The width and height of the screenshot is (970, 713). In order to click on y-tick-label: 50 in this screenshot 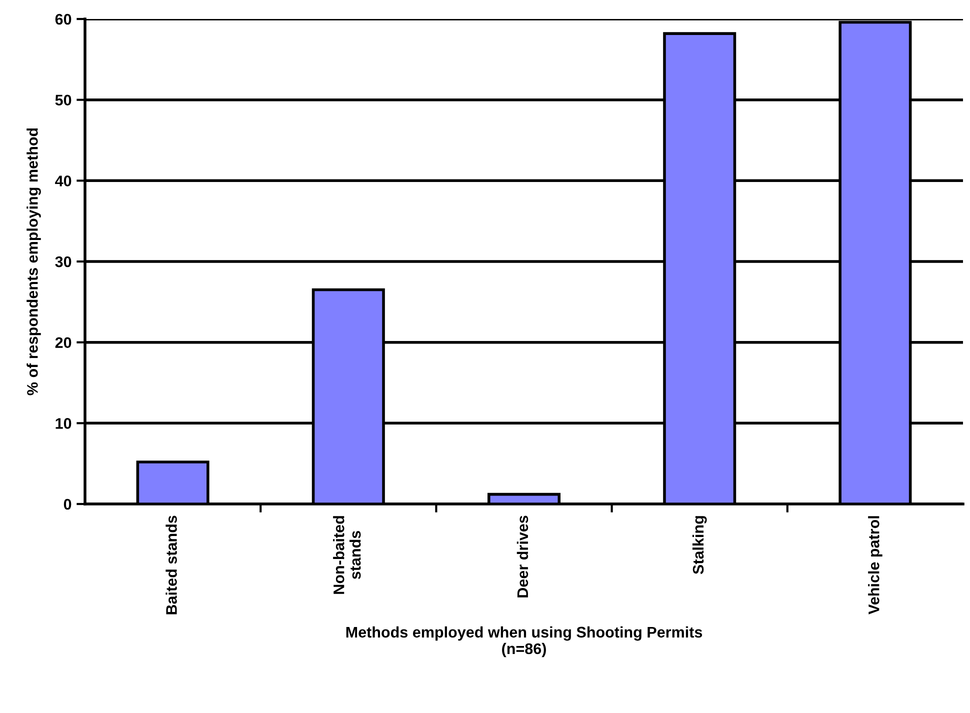, I will do `click(63, 100)`.